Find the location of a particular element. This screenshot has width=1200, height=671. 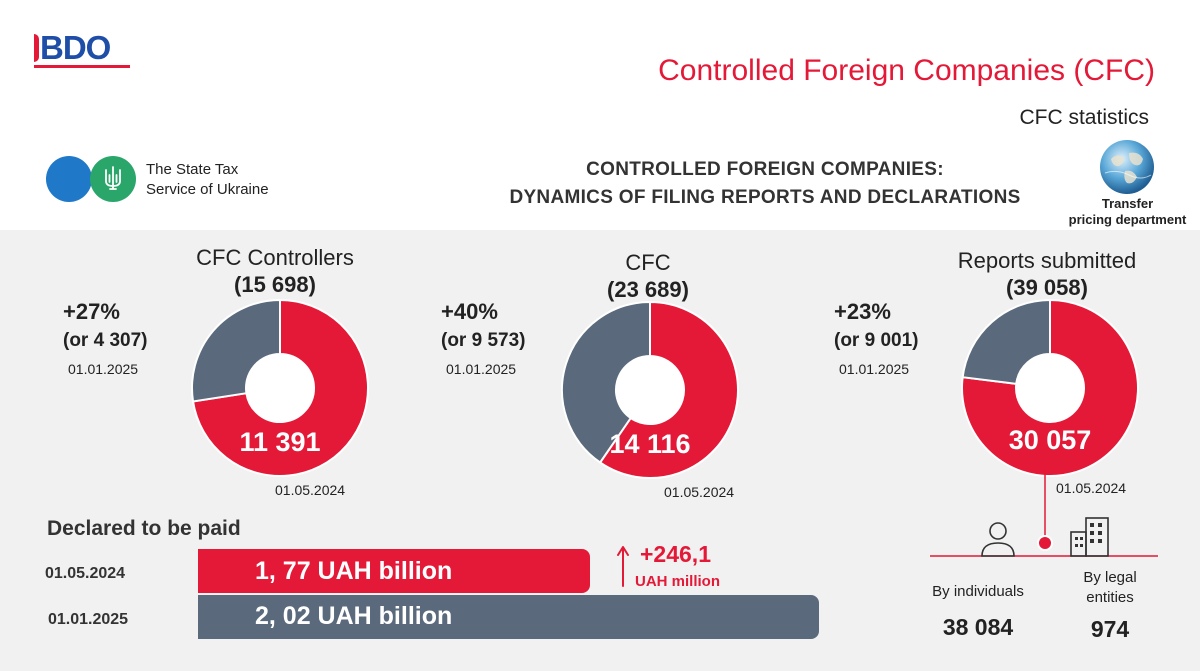

agency-blue-circle is located at coordinates (69, 179).